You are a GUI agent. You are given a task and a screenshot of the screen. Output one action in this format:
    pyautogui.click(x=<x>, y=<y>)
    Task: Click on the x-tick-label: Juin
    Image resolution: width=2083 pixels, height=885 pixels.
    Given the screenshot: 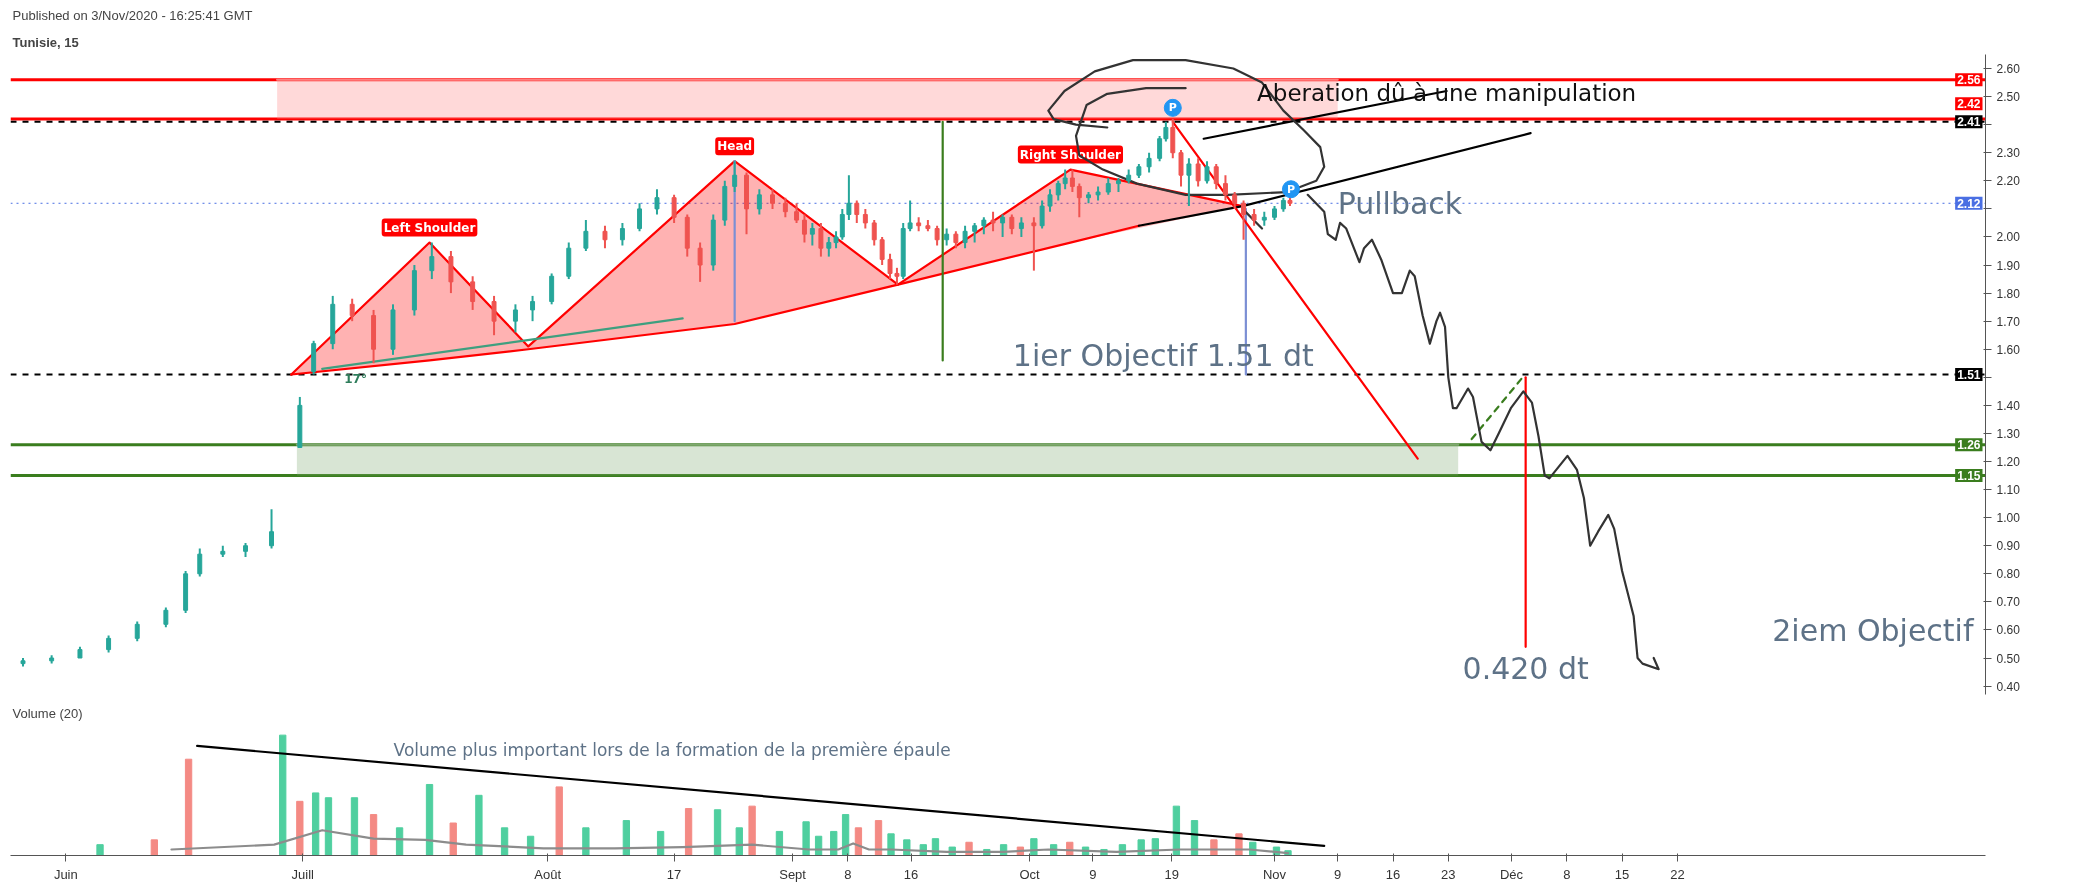 What is the action you would take?
    pyautogui.click(x=65, y=874)
    